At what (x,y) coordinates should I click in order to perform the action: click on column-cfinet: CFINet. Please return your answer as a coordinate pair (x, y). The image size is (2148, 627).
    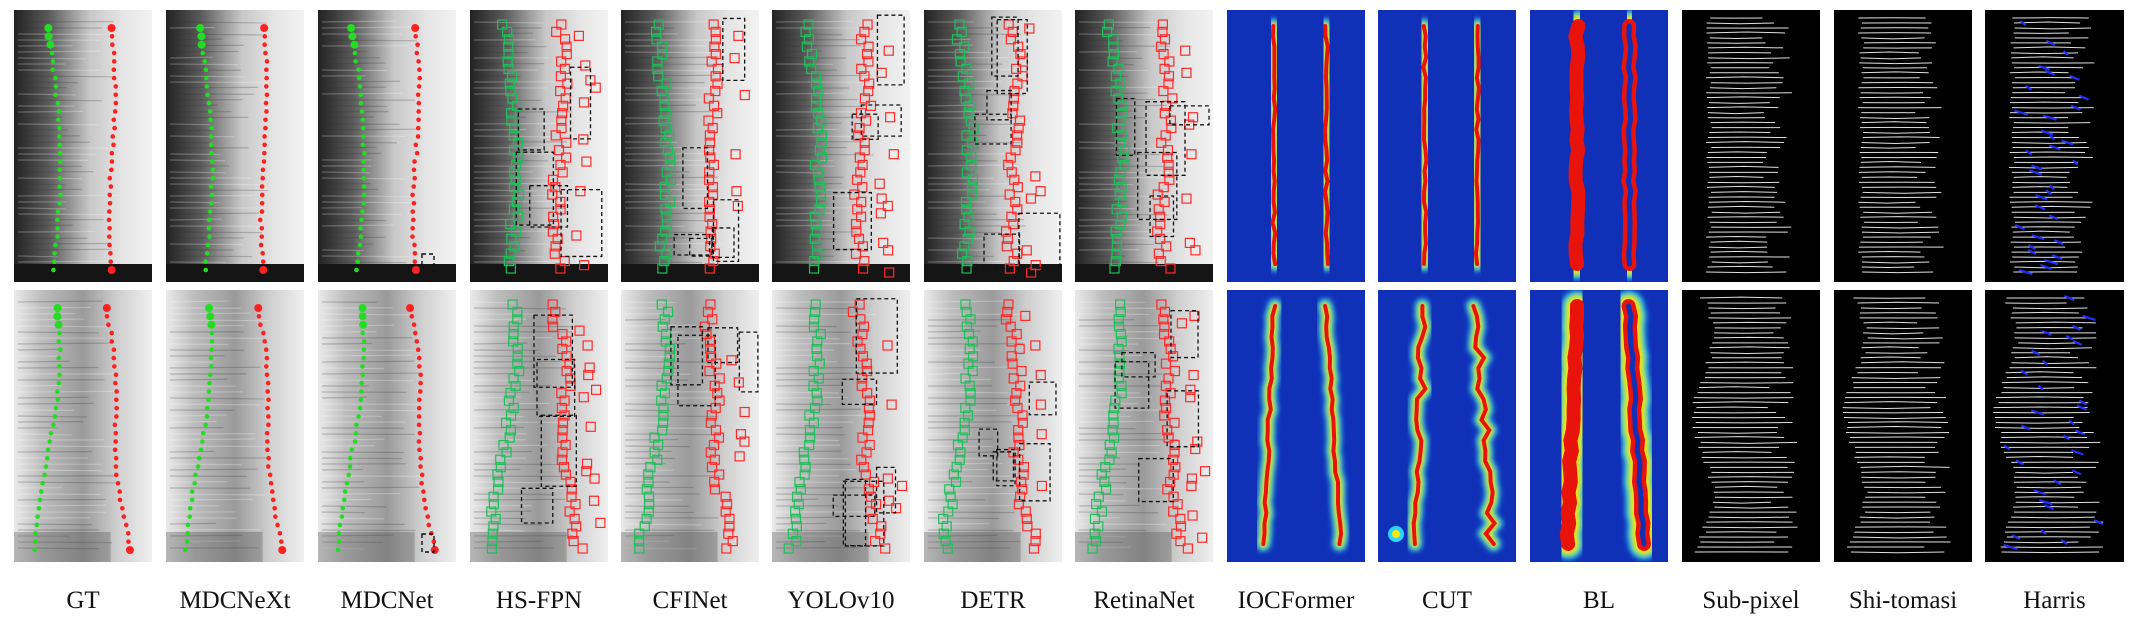
    Looking at the image, I should click on (690, 313).